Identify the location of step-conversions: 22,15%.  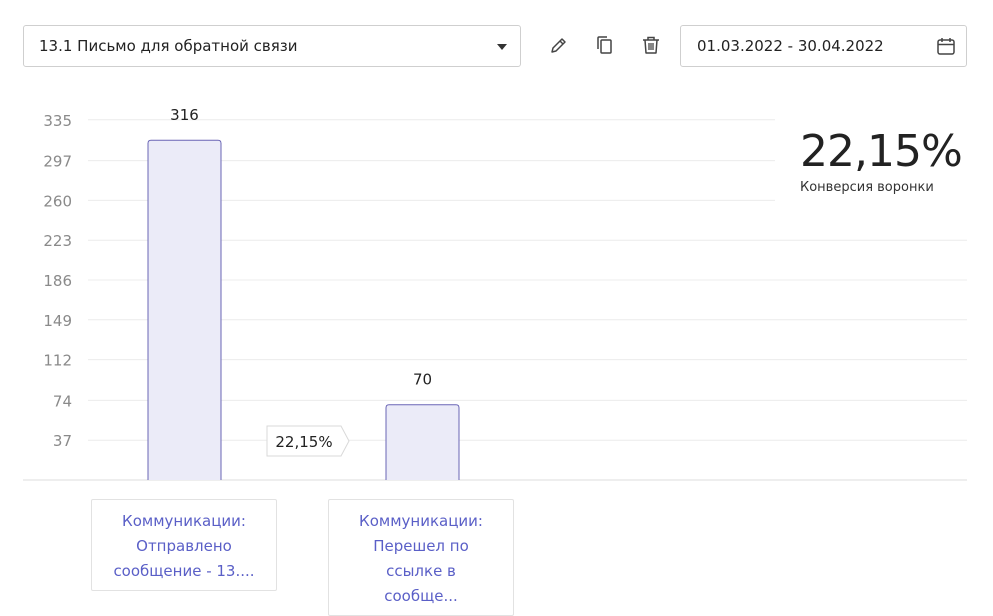
(308, 441).